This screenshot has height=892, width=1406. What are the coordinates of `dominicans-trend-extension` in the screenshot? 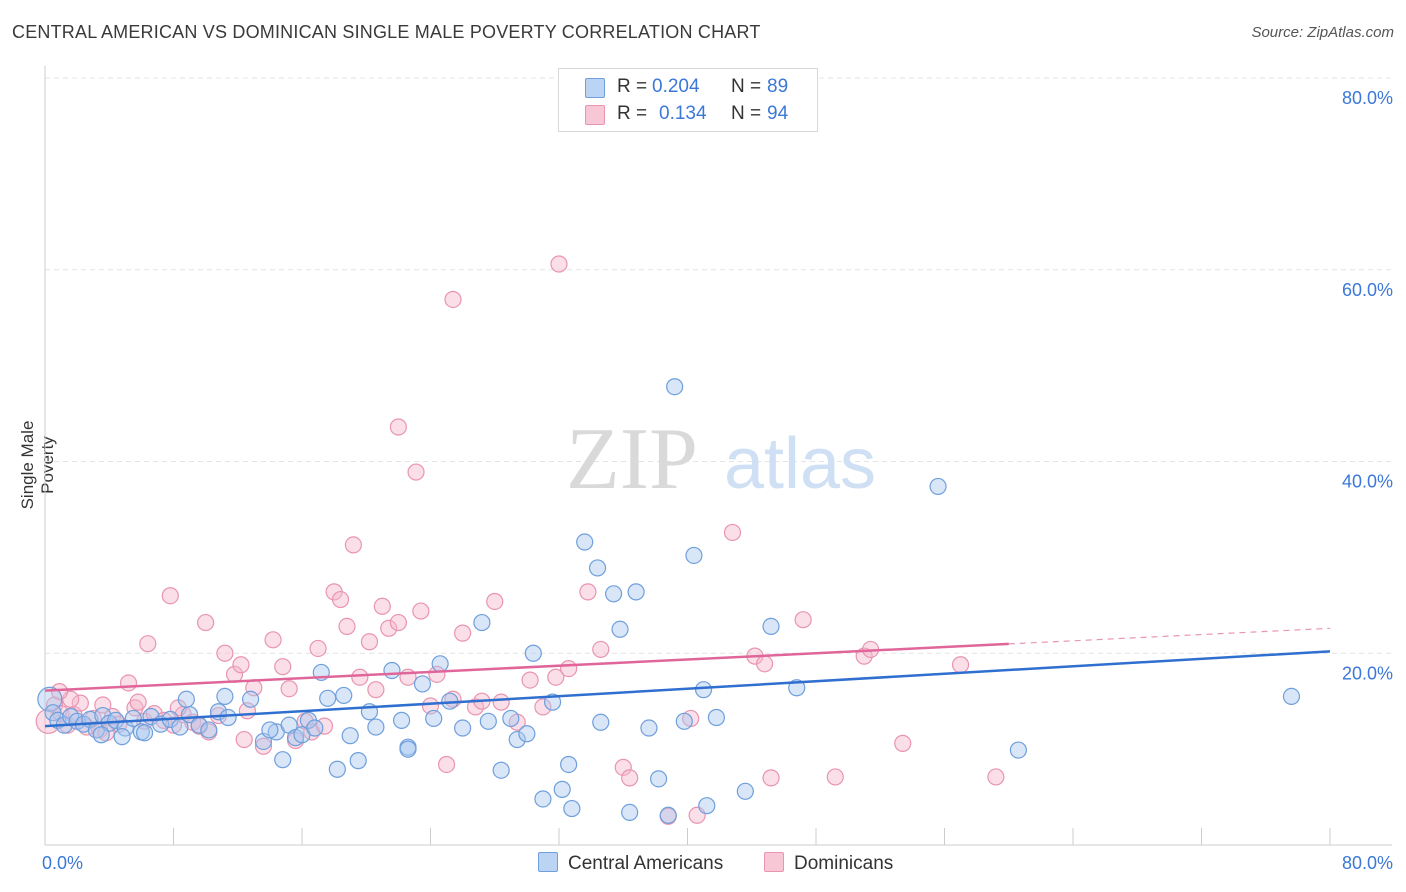 It's located at (1169, 636).